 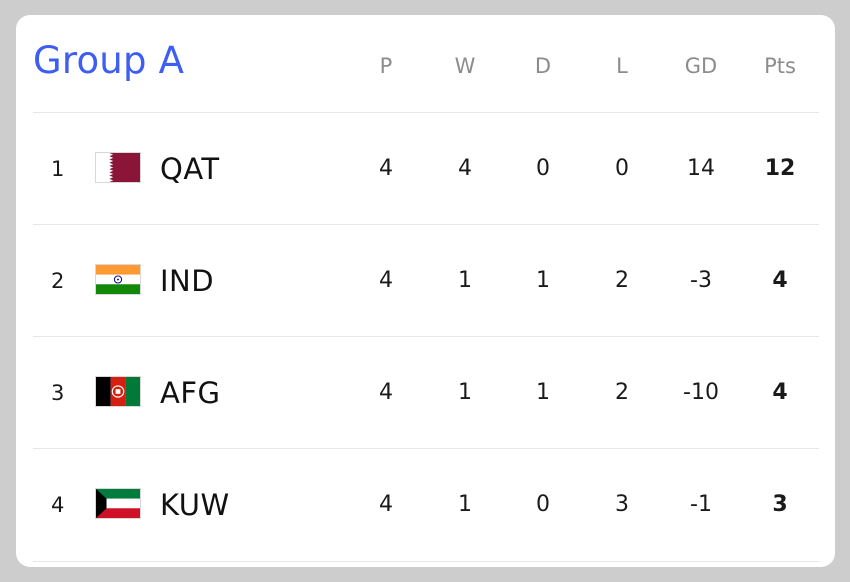 What do you see at coordinates (701, 504) in the screenshot?
I see `goal-difference-value: -1` at bounding box center [701, 504].